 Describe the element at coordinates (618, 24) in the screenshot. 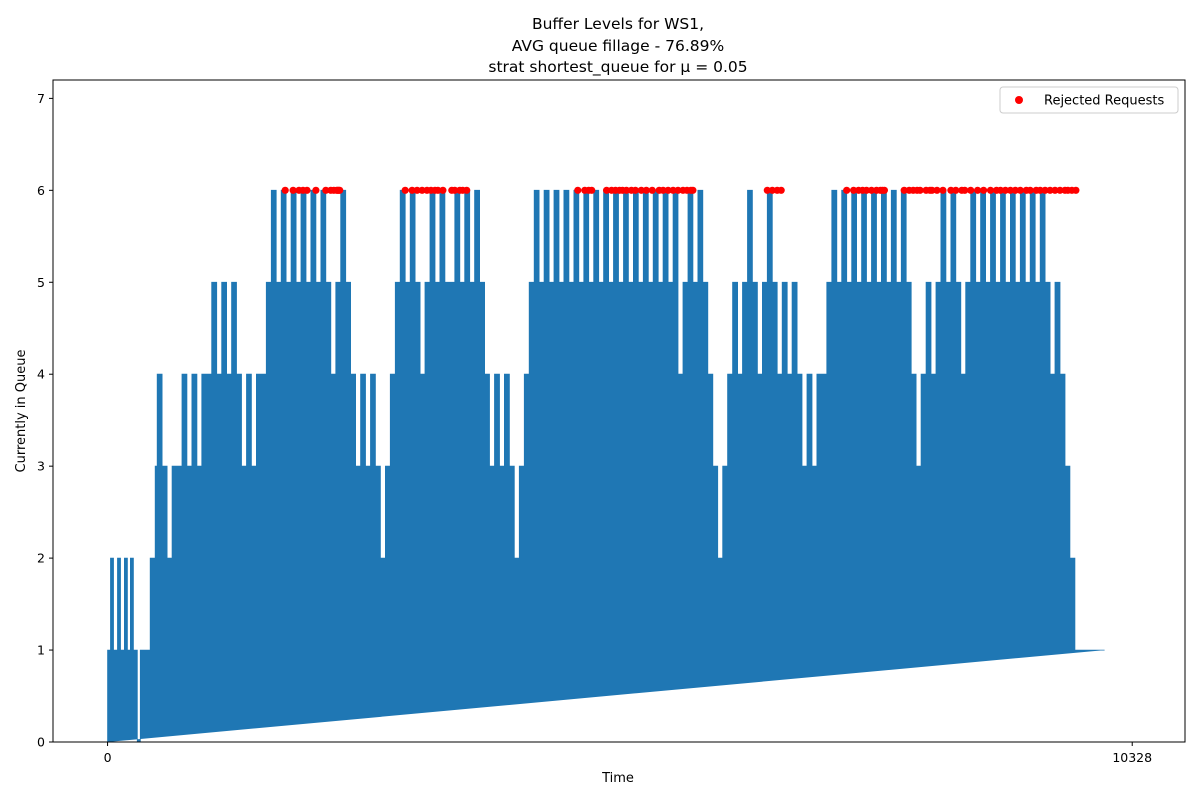

I see `chart-title-line-1: Buffer Levels for WS1,` at that location.